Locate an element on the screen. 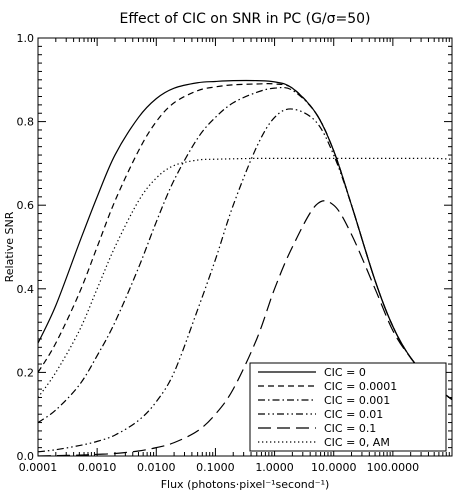  legend-box is located at coordinates (348, 407).